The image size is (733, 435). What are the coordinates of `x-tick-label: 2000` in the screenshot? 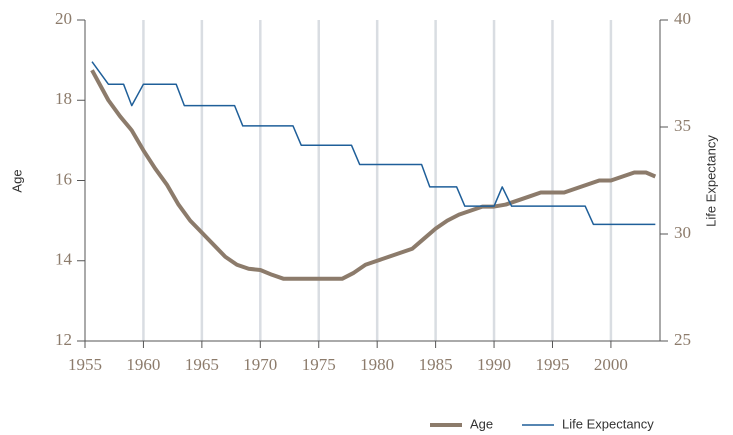 It's located at (611, 364).